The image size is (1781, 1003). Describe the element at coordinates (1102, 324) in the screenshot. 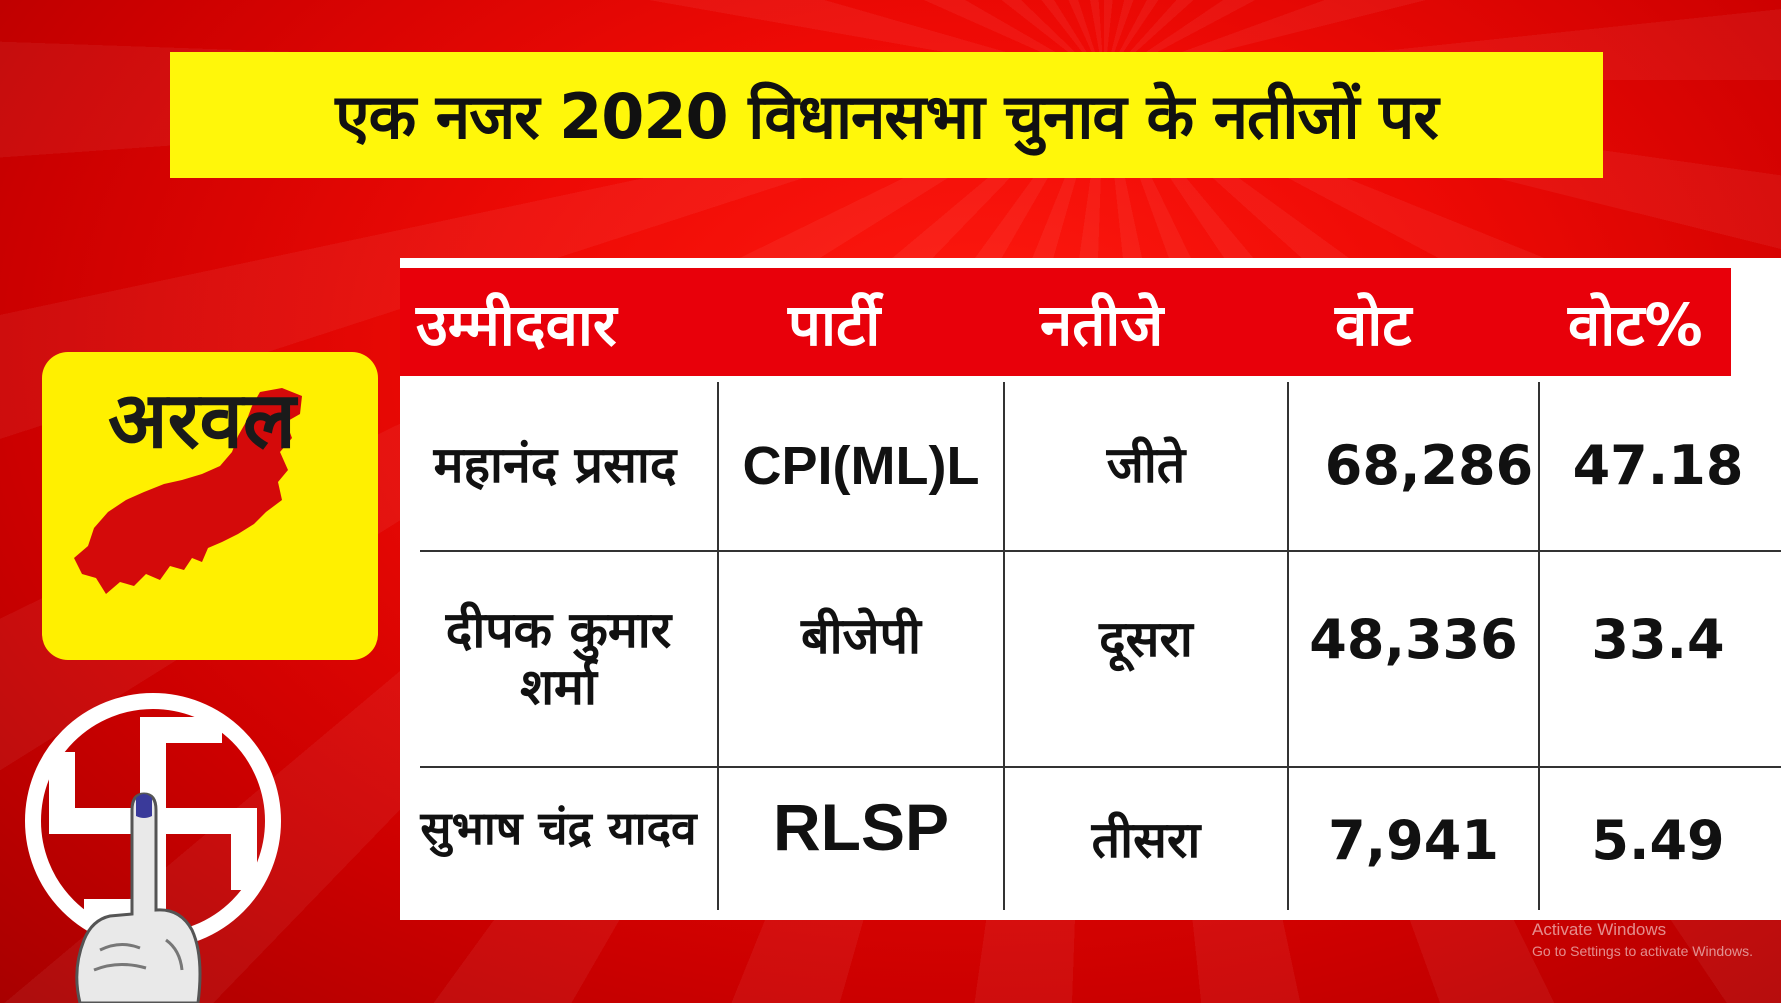

I see `header-result: नतीजे` at that location.